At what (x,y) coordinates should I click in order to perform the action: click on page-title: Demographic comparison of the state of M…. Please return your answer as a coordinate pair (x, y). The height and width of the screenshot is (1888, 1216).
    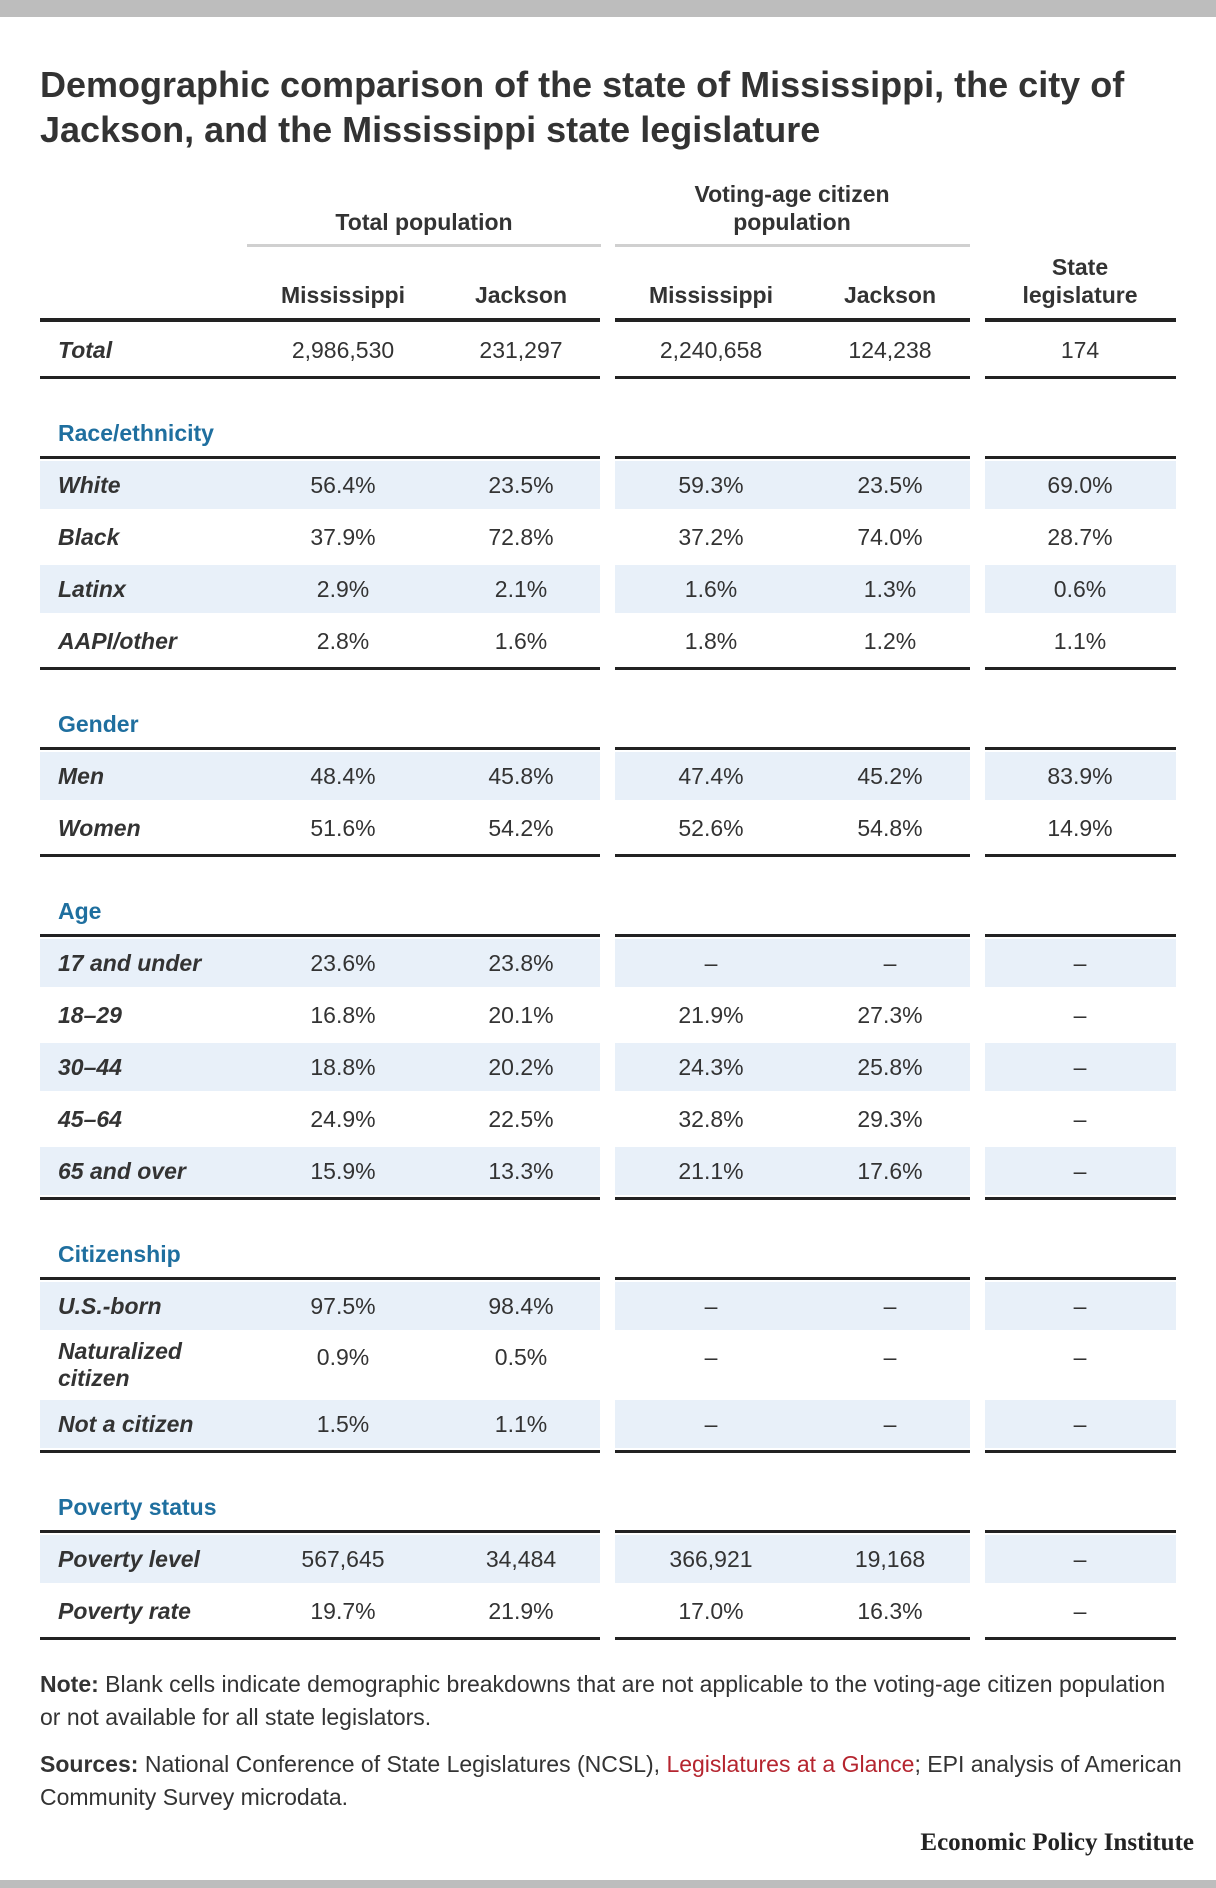
    Looking at the image, I should click on (582, 107).